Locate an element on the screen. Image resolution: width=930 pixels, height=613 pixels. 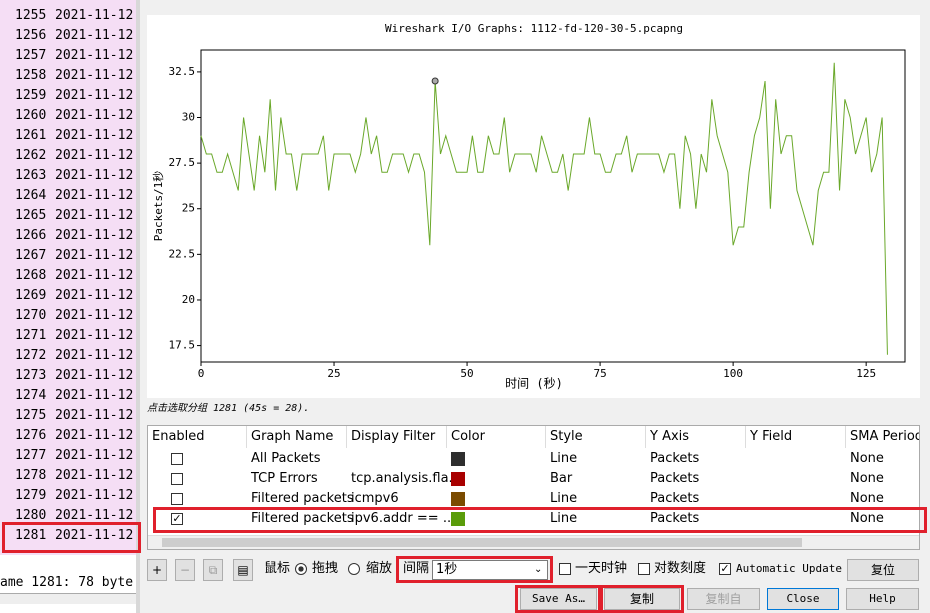
clear-button: ▤ is located at coordinates (243, 570).